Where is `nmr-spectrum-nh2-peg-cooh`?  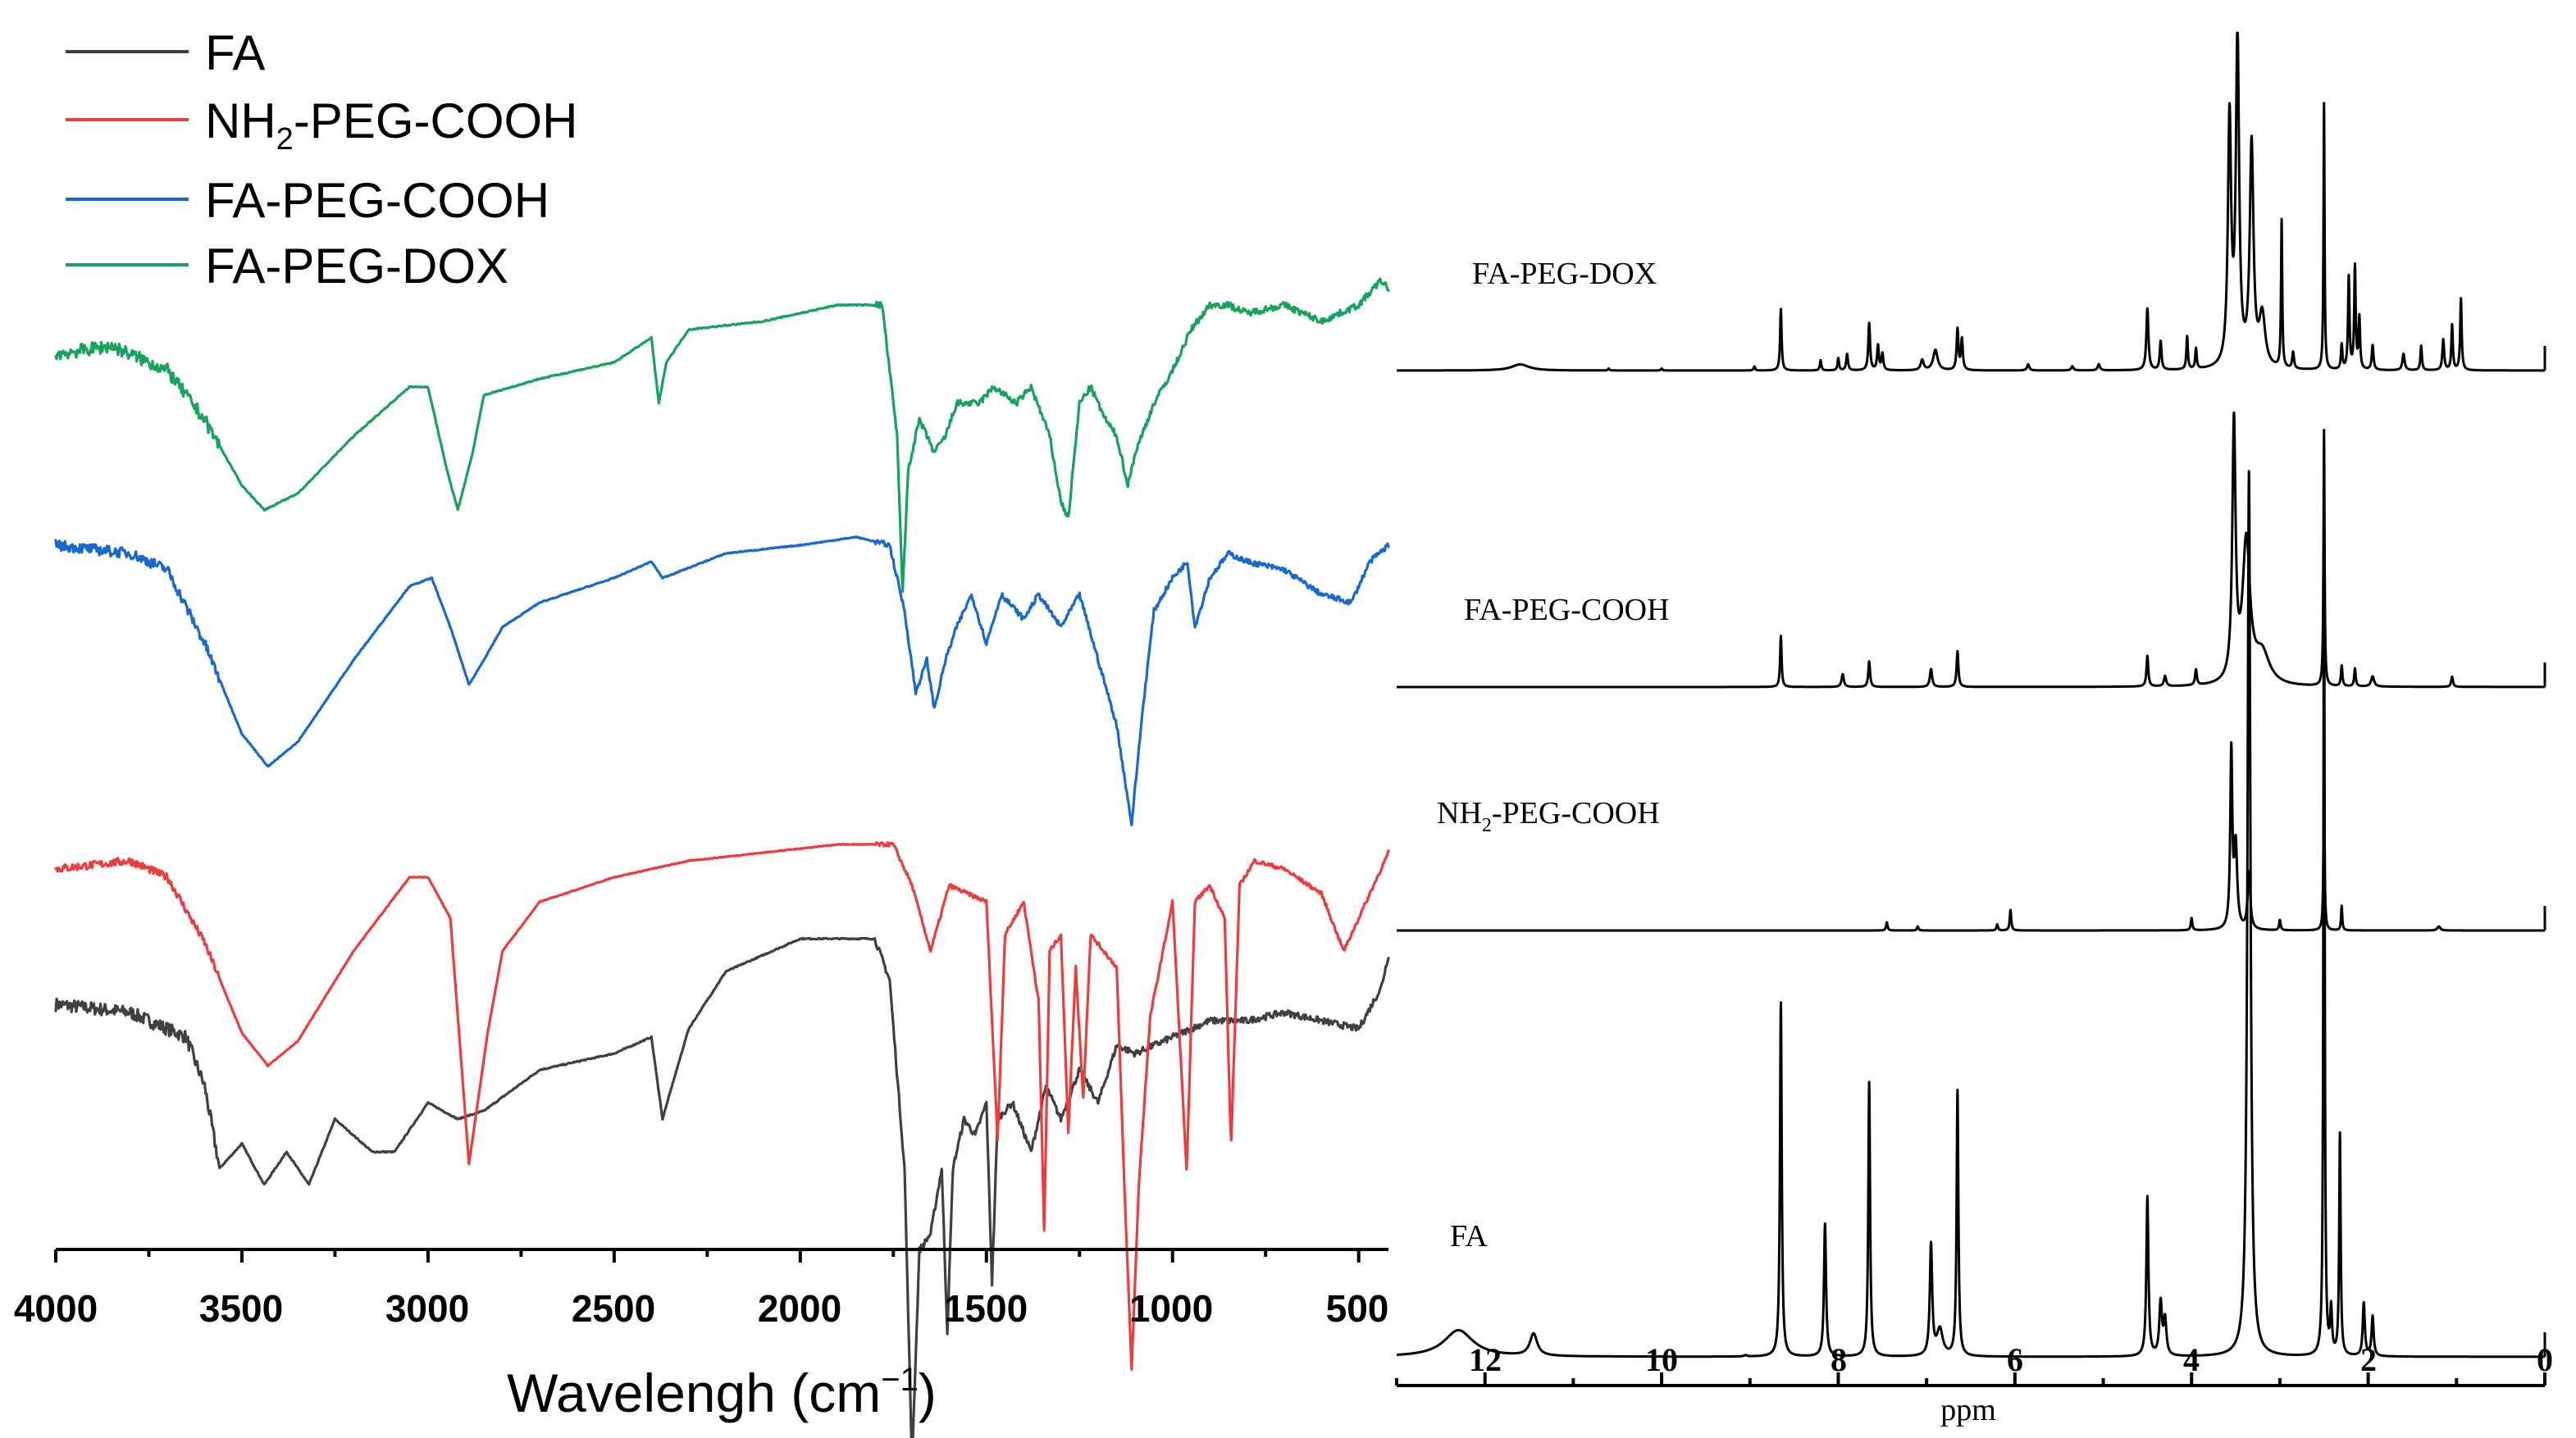
nmr-spectrum-nh2-peg-cooh is located at coordinates (1970, 836).